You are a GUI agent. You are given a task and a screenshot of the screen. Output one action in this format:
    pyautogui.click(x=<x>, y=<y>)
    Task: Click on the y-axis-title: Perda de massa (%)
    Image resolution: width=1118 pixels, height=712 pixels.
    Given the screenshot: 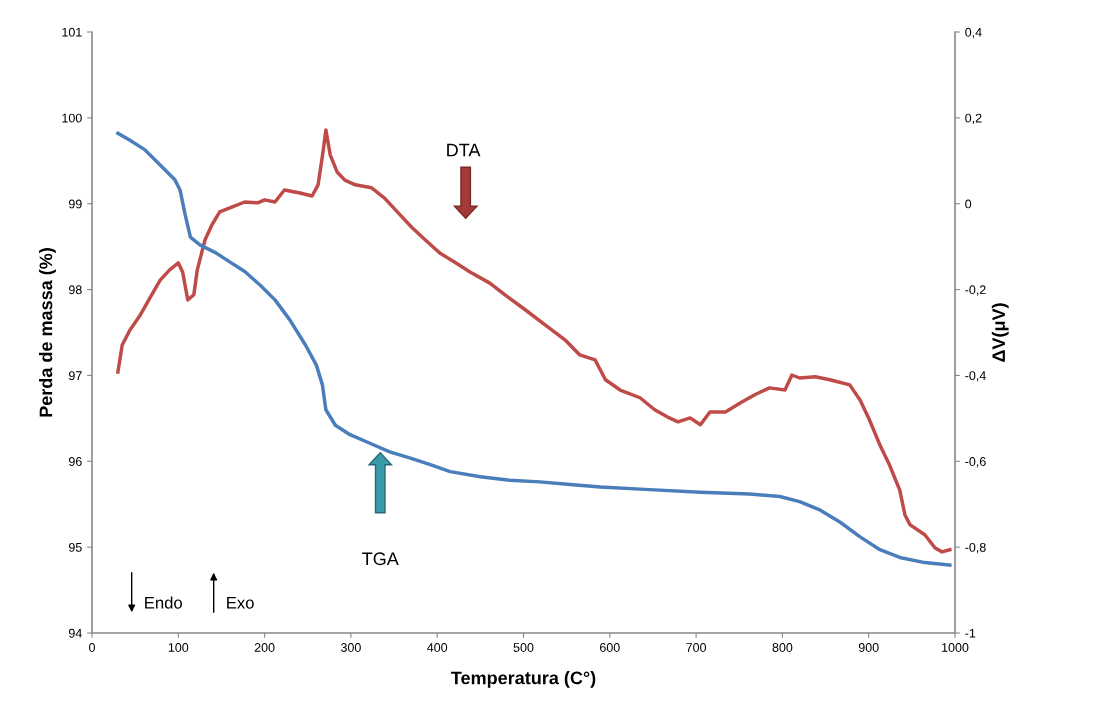 What is the action you would take?
    pyautogui.click(x=47, y=332)
    